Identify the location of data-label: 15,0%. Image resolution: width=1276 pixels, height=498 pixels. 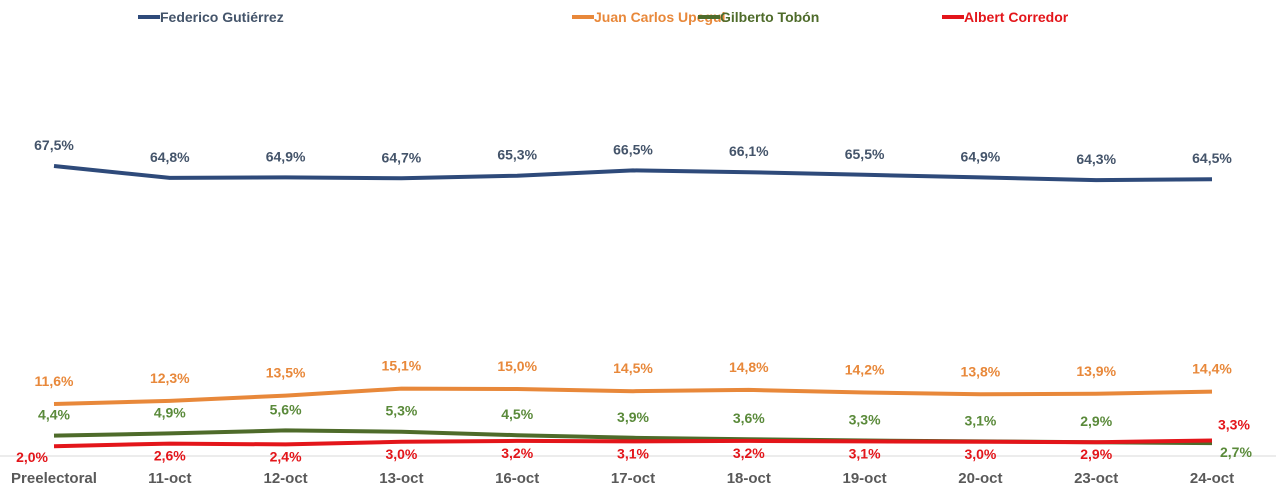
(517, 366).